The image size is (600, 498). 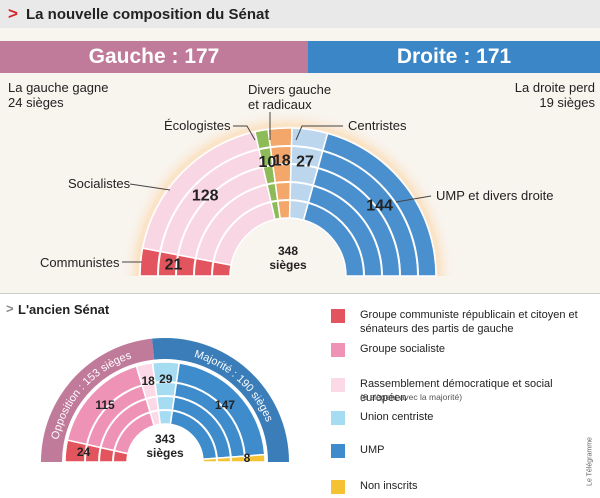 What do you see at coordinates (165, 446) in the screenshot?
I see `center-label: 343 sièges` at bounding box center [165, 446].